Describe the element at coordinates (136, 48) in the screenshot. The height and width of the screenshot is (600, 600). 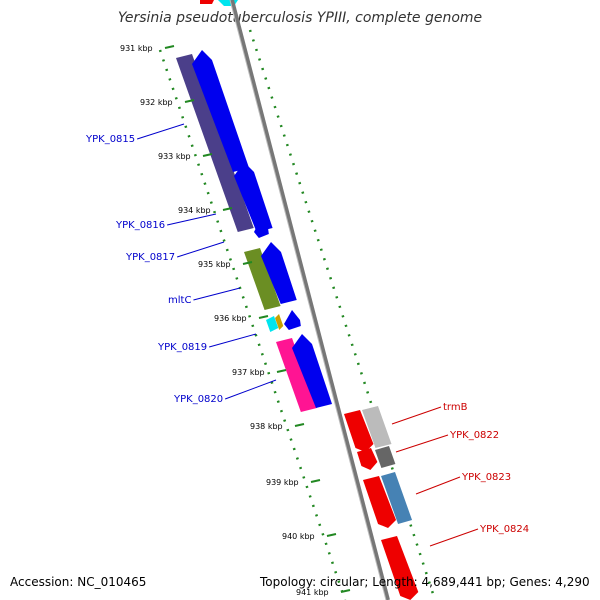
I see `tick-label: 931 kbp` at that location.